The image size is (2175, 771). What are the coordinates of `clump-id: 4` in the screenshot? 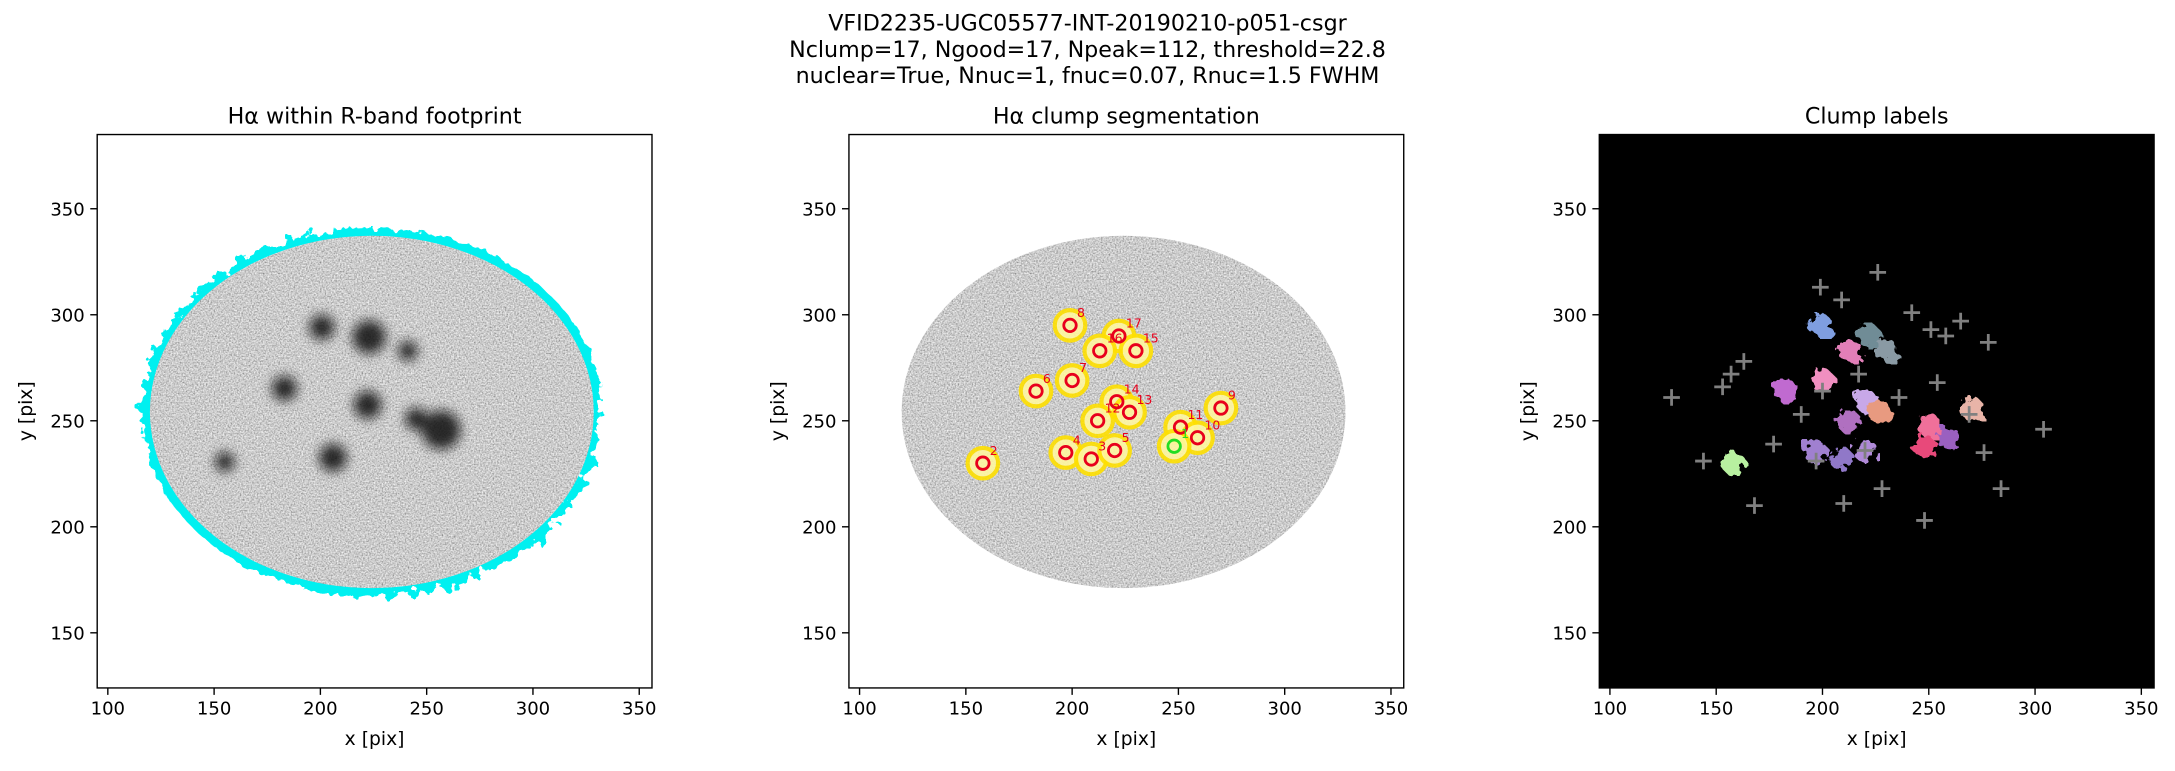 It's located at (1077, 439).